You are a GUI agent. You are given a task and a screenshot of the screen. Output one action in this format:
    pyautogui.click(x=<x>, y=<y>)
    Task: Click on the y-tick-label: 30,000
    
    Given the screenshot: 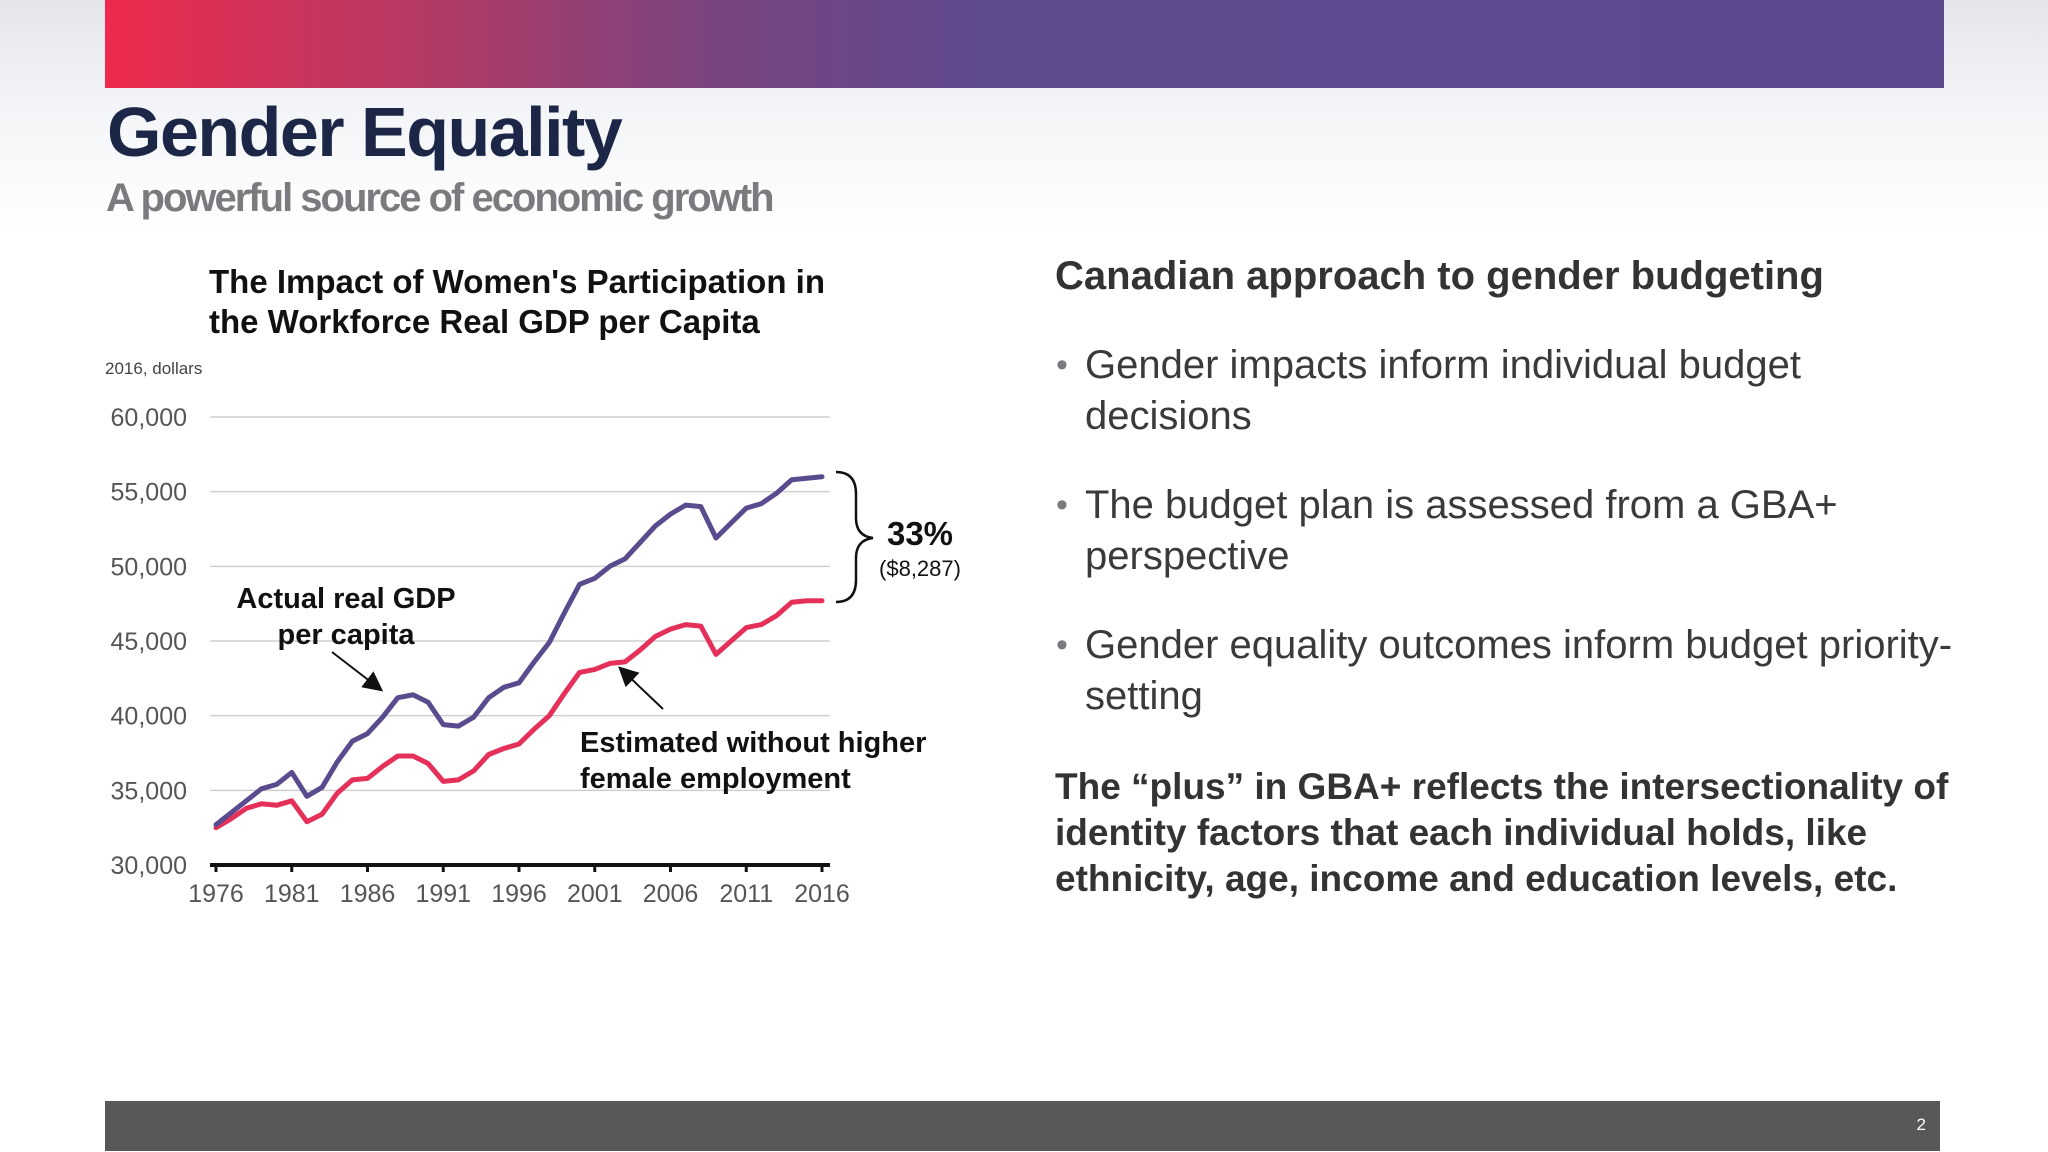 What is the action you would take?
    pyautogui.click(x=149, y=866)
    